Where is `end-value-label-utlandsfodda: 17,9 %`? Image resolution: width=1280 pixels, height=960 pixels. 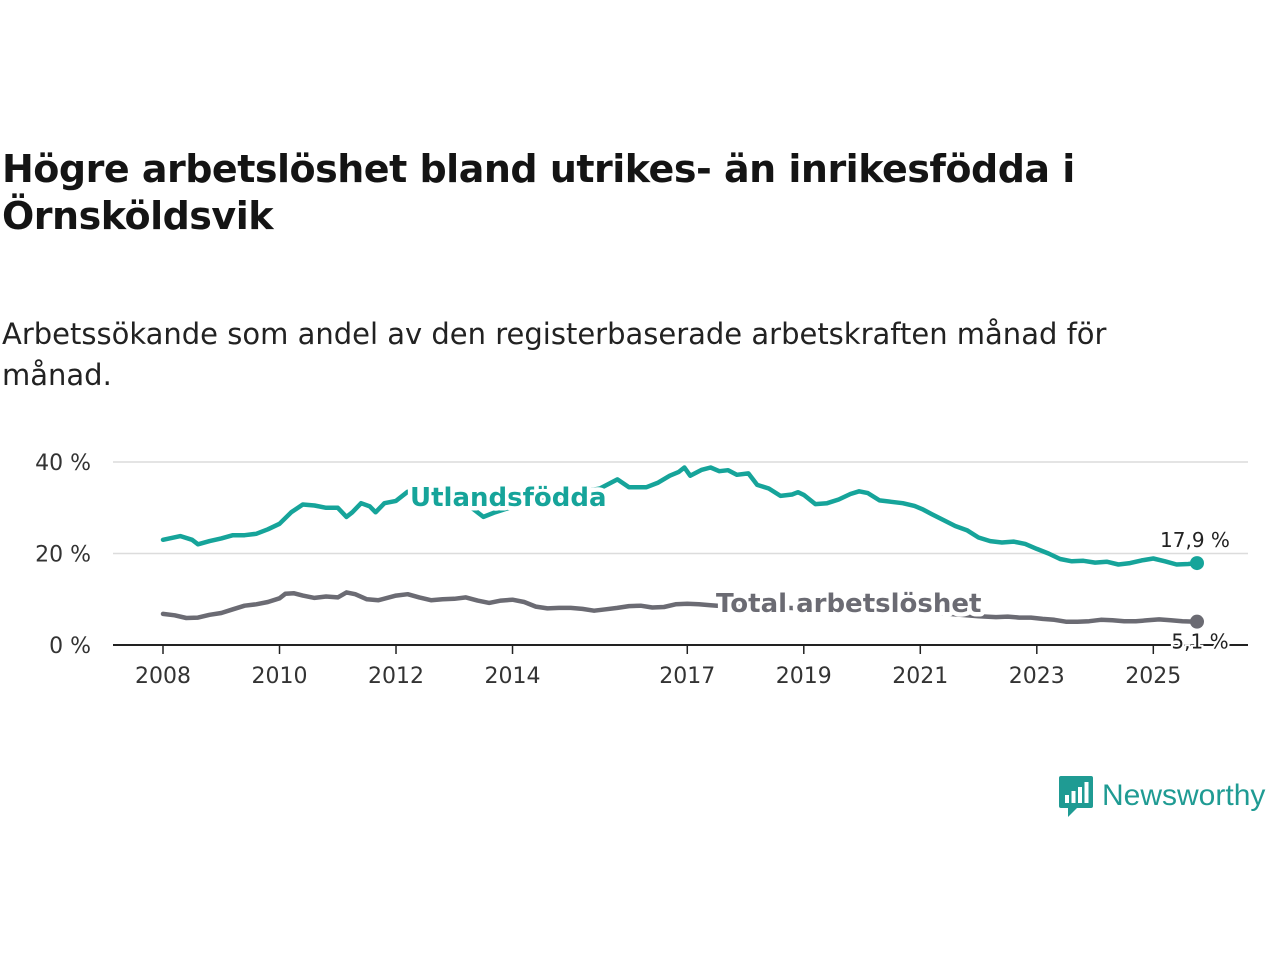 end-value-label-utlandsfodda: 17,9 % is located at coordinates (1195, 540).